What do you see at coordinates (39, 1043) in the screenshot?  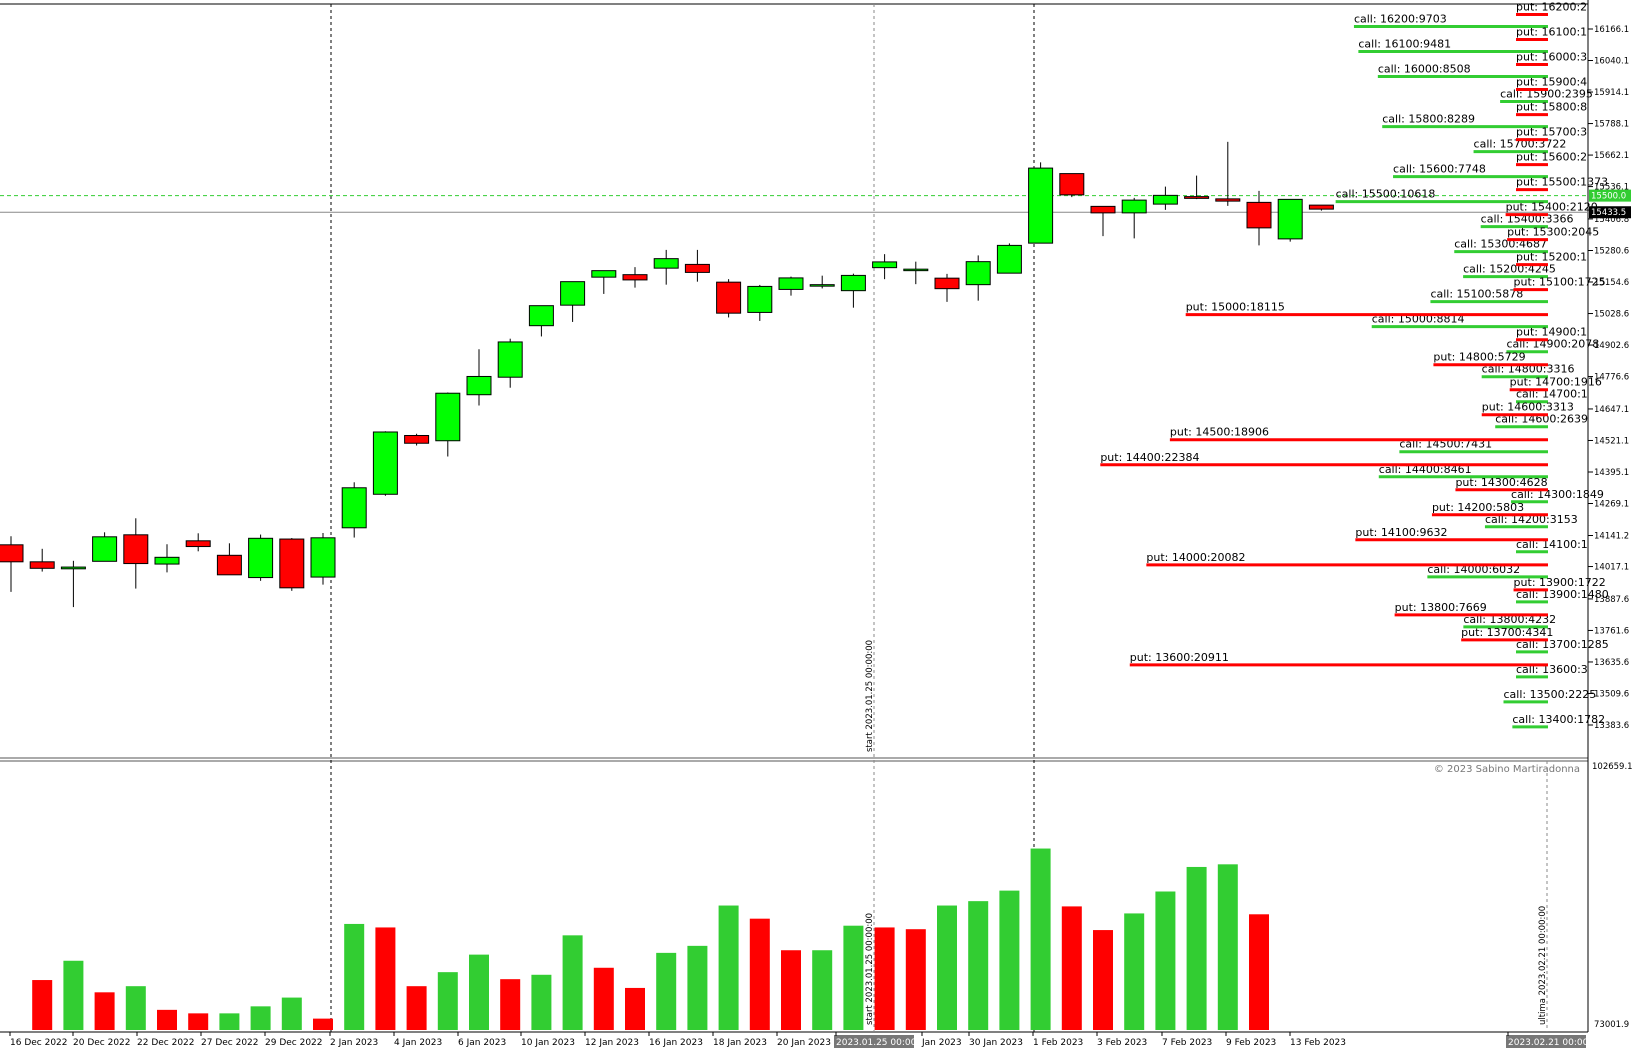 I see `x-tick-label: 16 Dec 2022` at bounding box center [39, 1043].